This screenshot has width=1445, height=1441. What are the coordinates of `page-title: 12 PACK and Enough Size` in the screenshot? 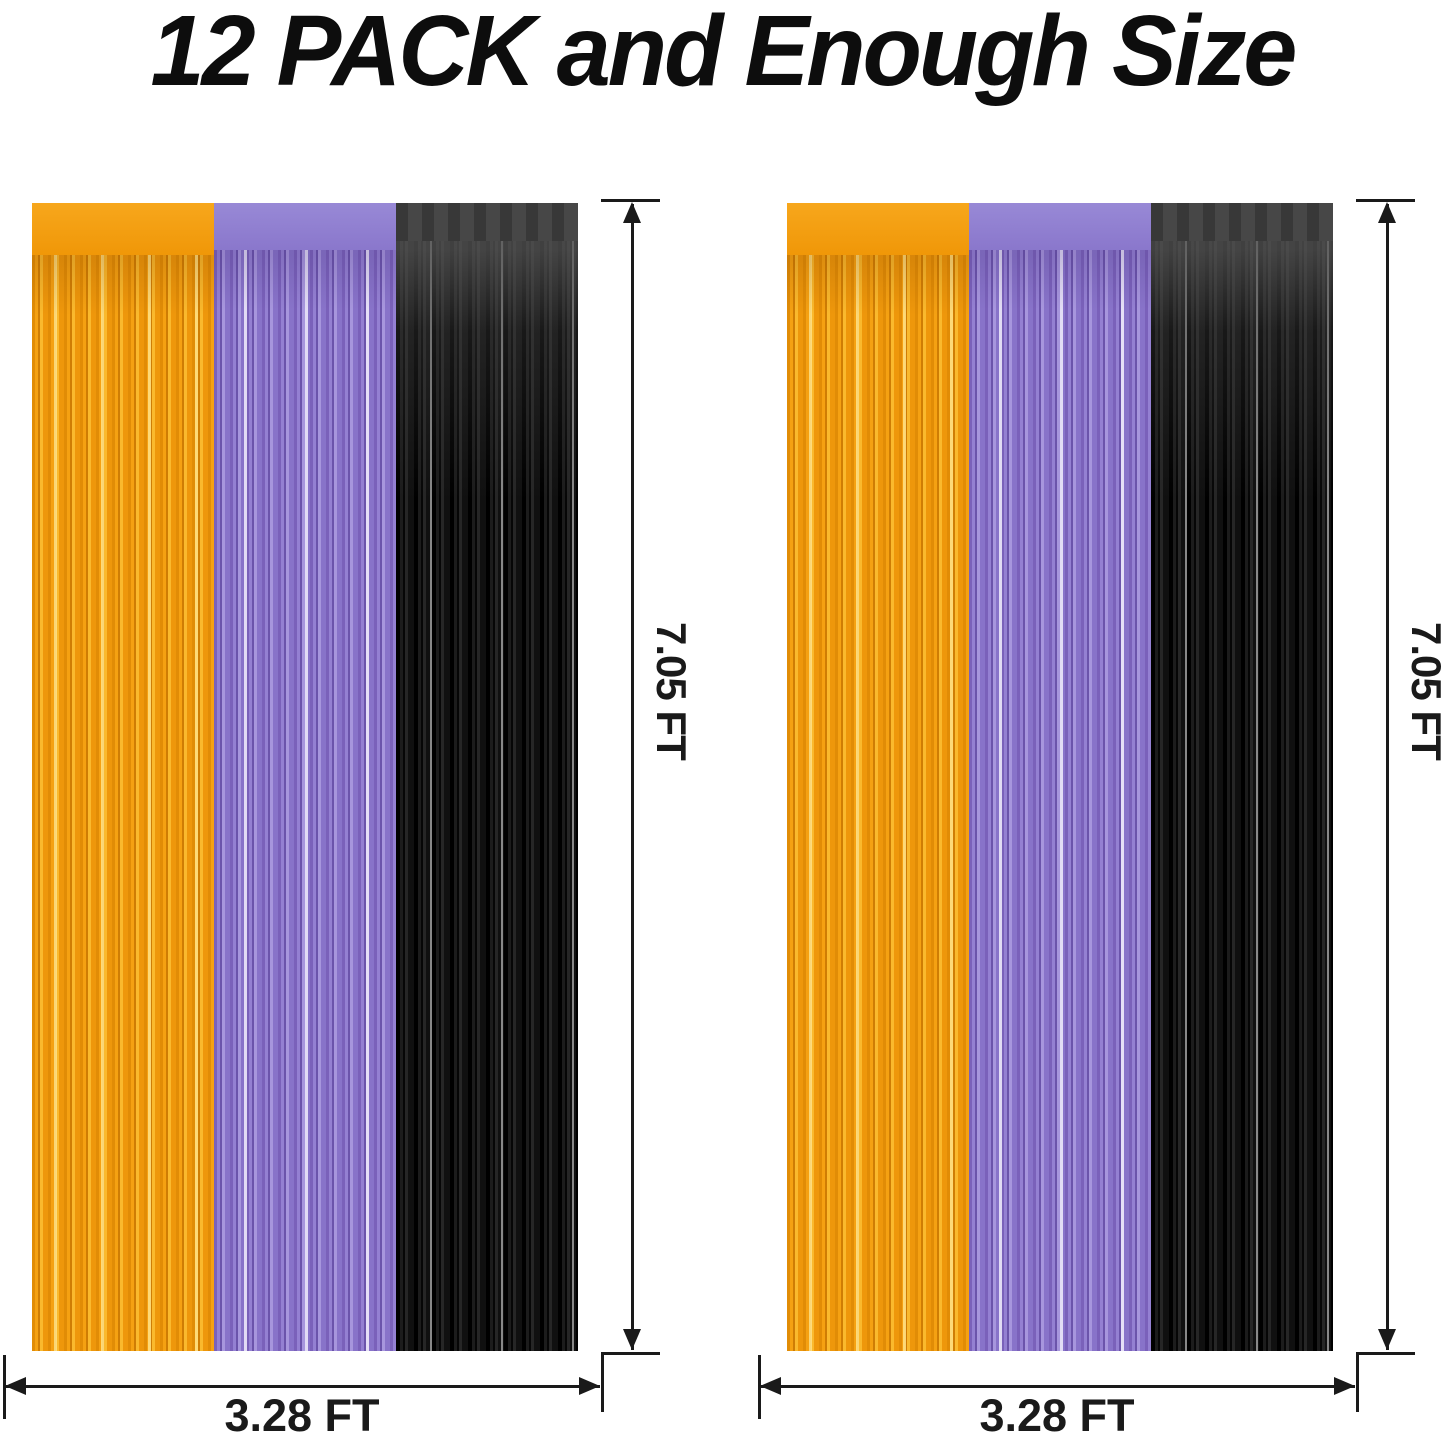 It's located at (724, 53).